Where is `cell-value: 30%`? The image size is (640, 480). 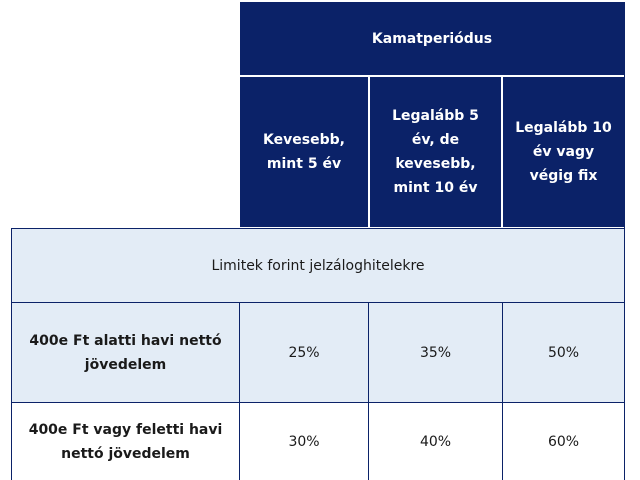 cell-value: 30% is located at coordinates (304, 441).